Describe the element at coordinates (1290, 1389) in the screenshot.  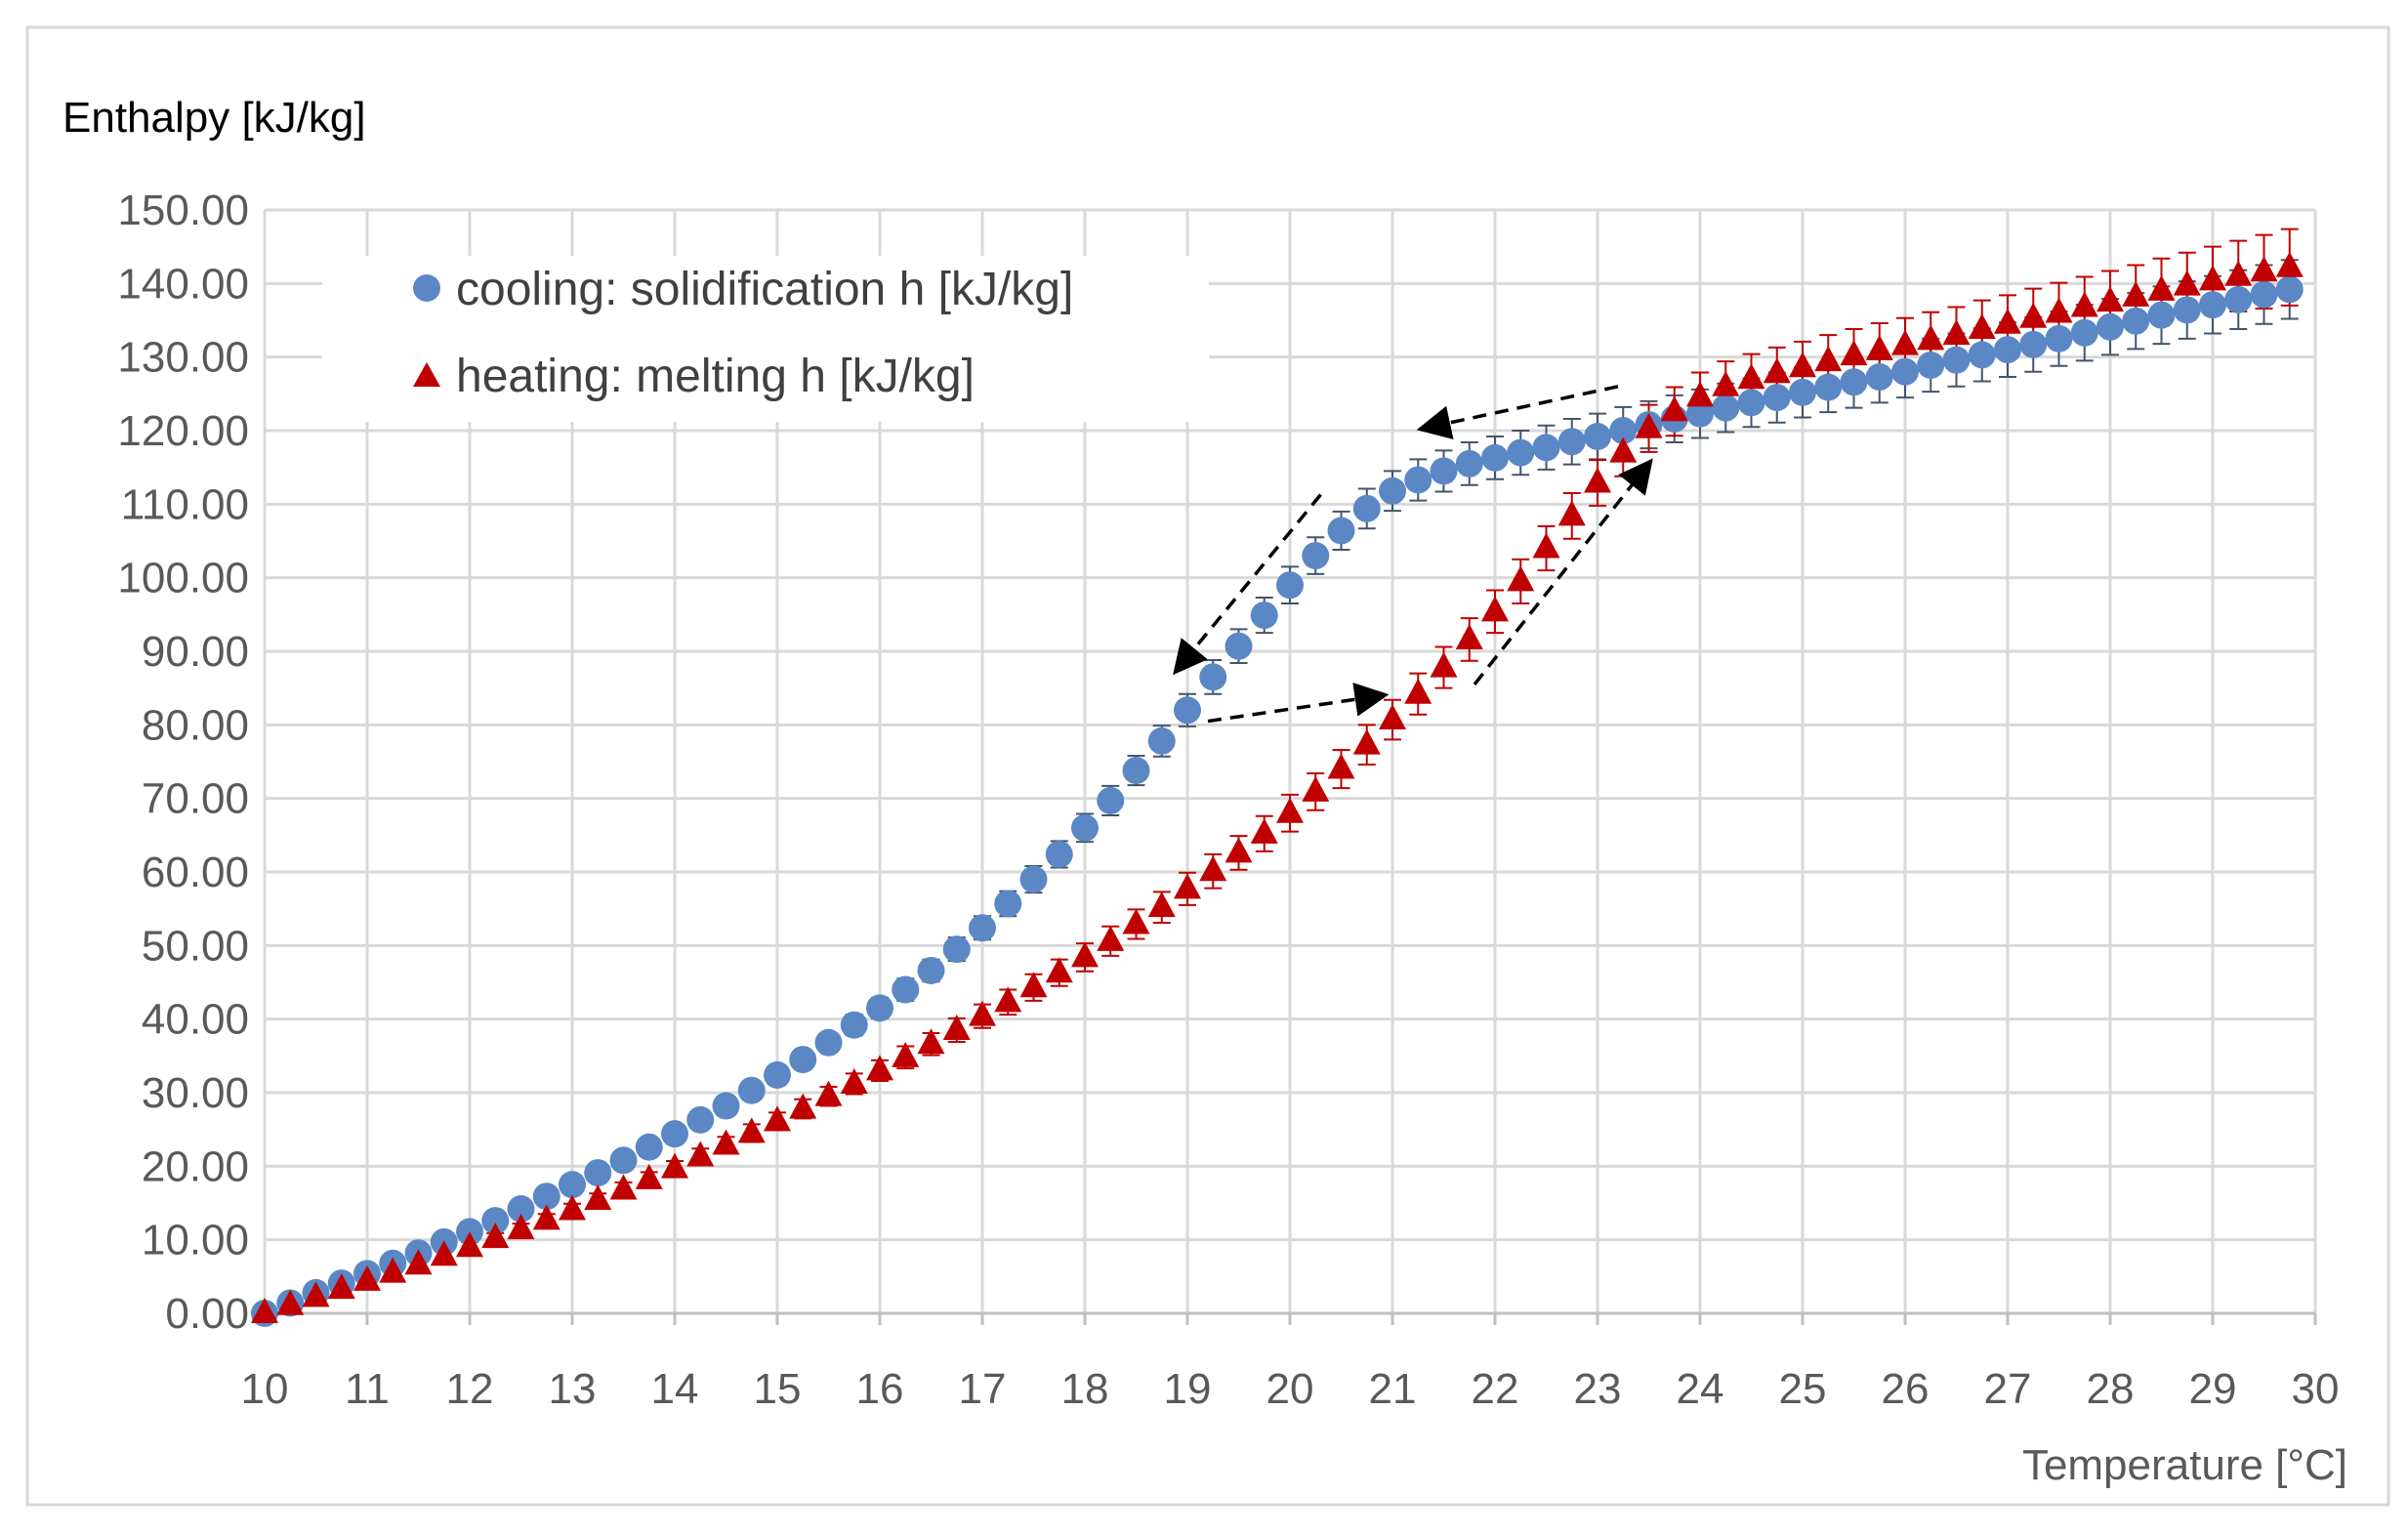
I see `x-tick-label: 20` at that location.